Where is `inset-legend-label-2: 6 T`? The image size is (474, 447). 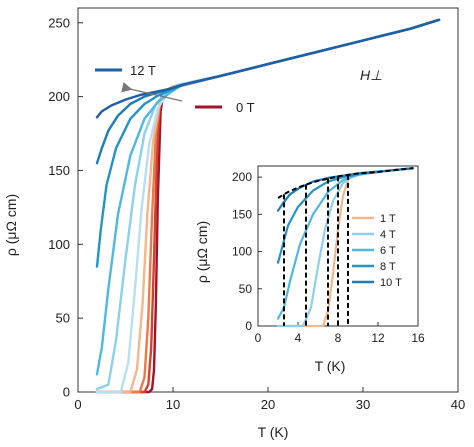 inset-legend-label-2: 6 T is located at coordinates (388, 251).